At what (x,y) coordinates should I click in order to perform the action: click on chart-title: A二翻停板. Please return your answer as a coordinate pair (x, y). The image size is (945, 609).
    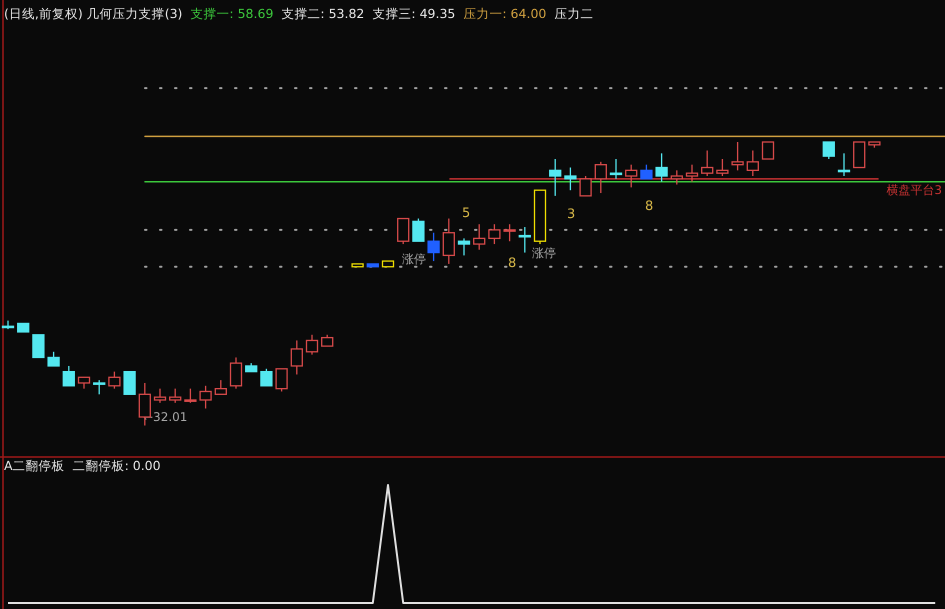
    Looking at the image, I should click on (34, 465).